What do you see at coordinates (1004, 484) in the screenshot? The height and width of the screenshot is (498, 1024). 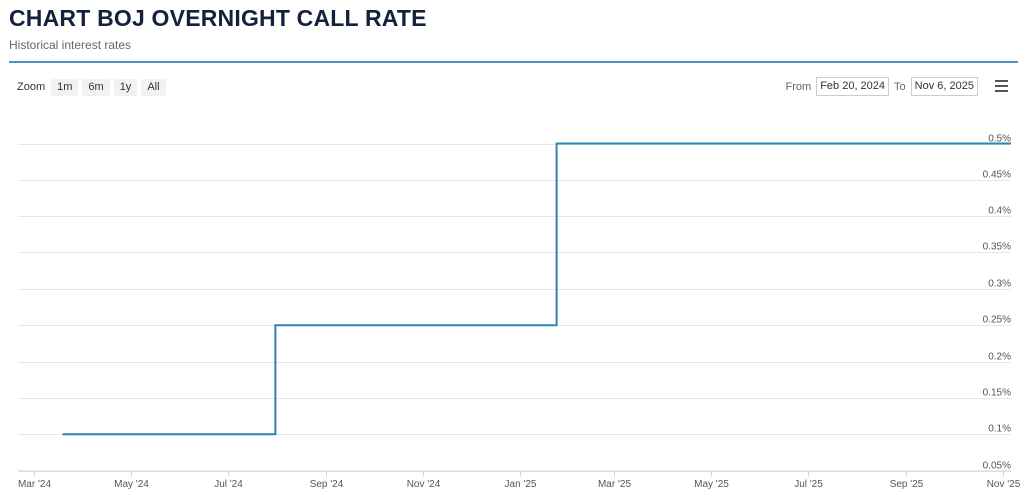 I see `x-tick-label: Nov '25` at bounding box center [1004, 484].